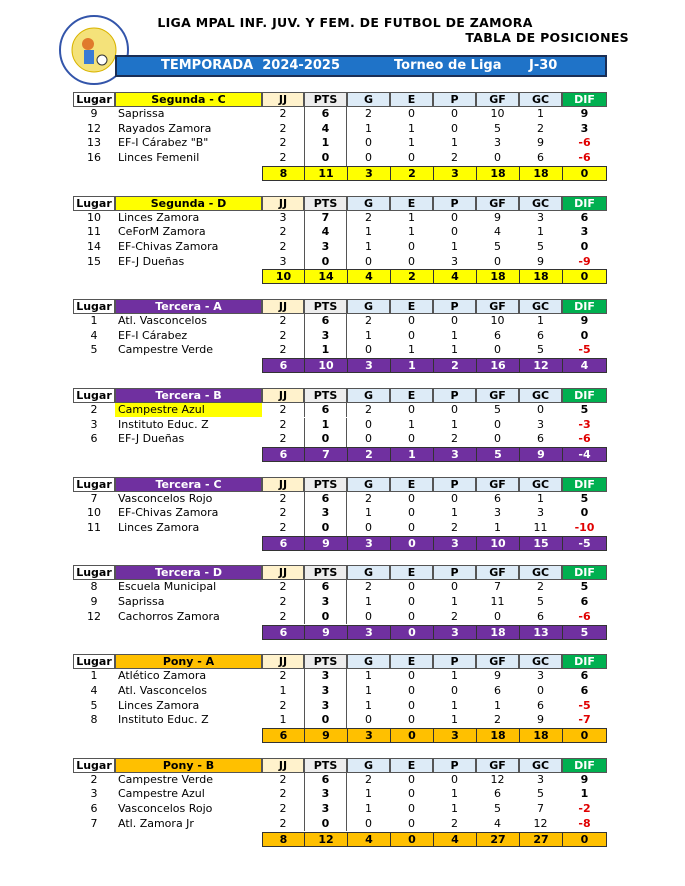  Describe the element at coordinates (94, 439) in the screenshot. I see `place: 6` at that location.